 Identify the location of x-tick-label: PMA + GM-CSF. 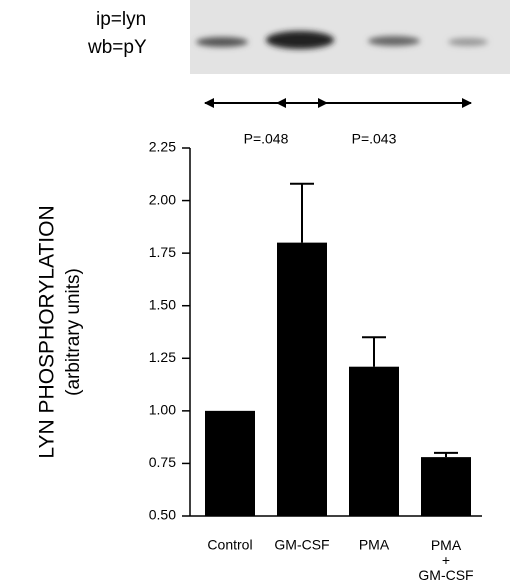
(445, 560).